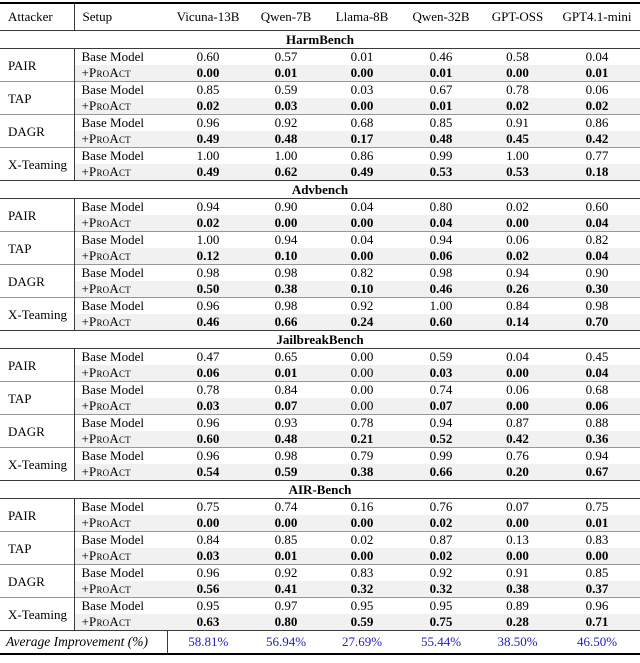 The image size is (640, 663). Describe the element at coordinates (441, 439) in the screenshot. I see `value-cell: 0.52` at that location.